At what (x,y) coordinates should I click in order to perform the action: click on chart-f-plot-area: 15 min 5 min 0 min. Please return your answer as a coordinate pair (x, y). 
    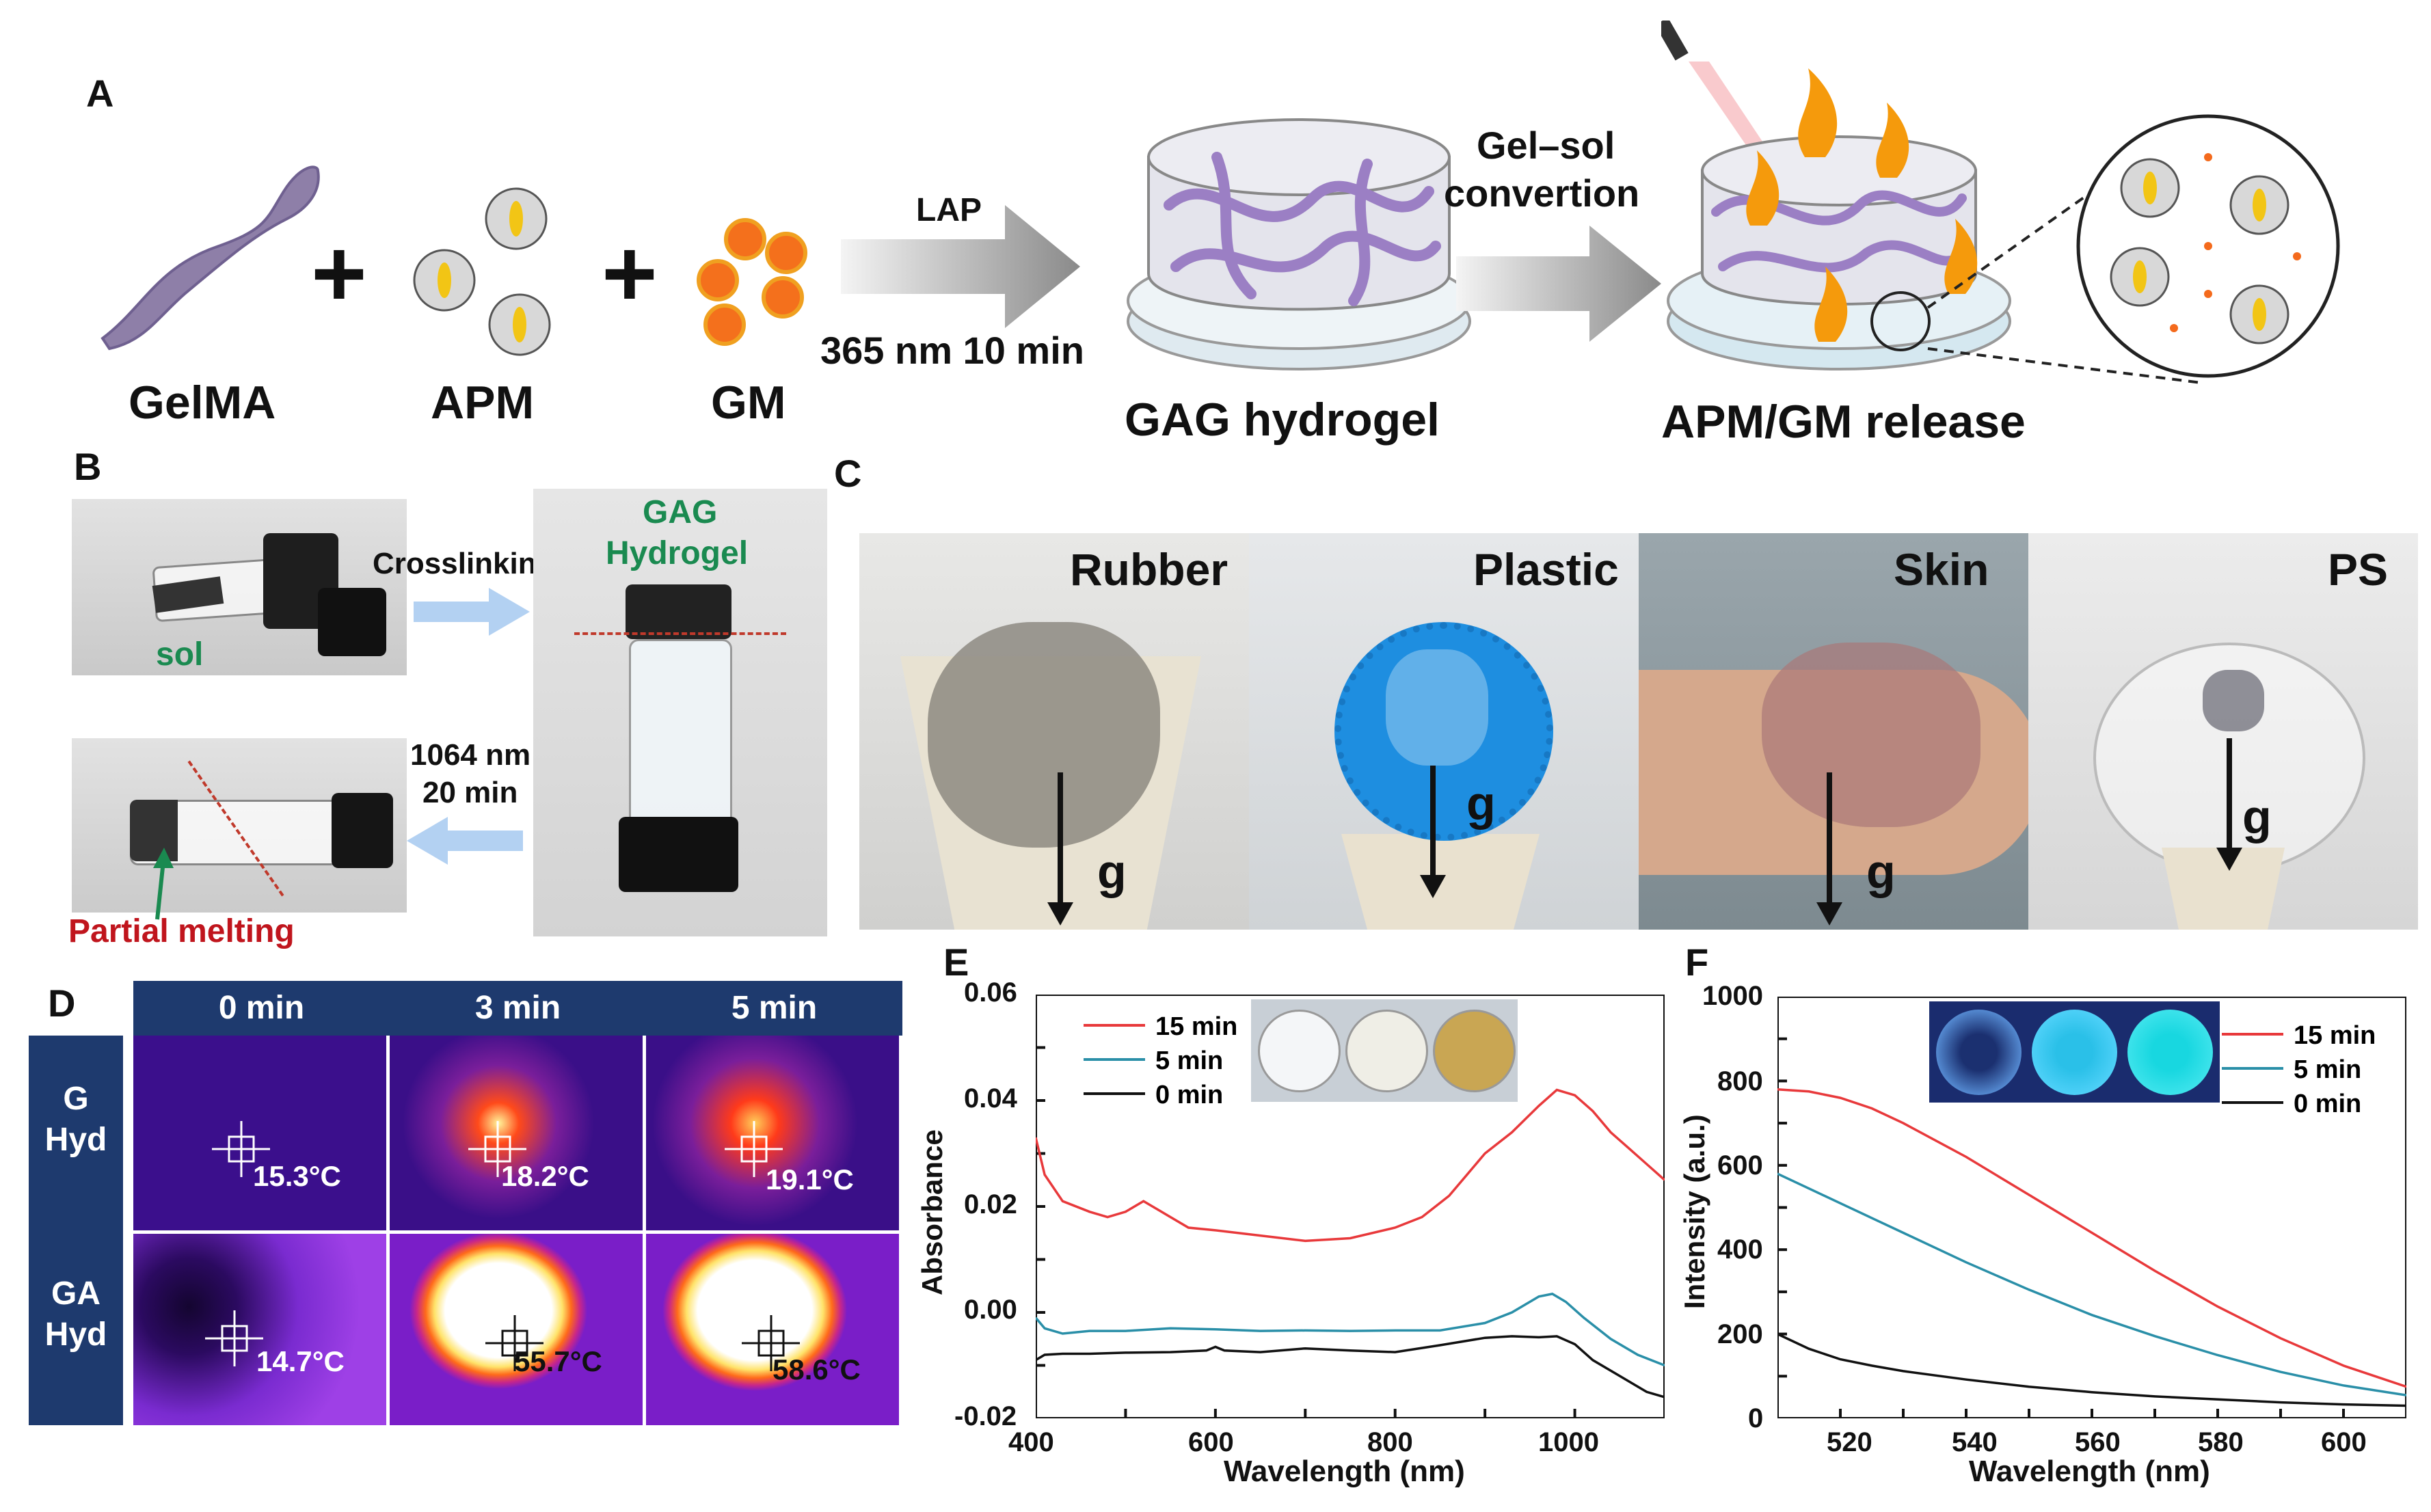
    Looking at the image, I should click on (2091, 1207).